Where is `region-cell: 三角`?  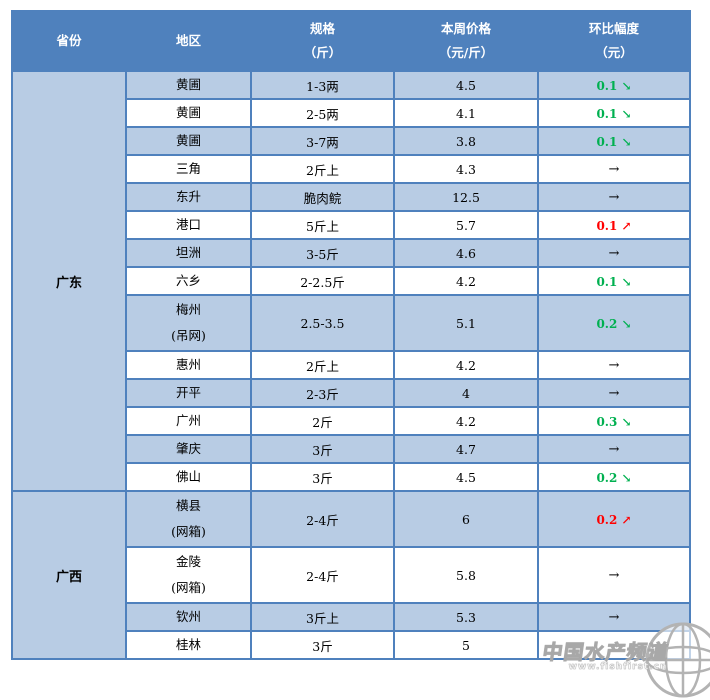
region-cell: 三角 is located at coordinates (188, 169).